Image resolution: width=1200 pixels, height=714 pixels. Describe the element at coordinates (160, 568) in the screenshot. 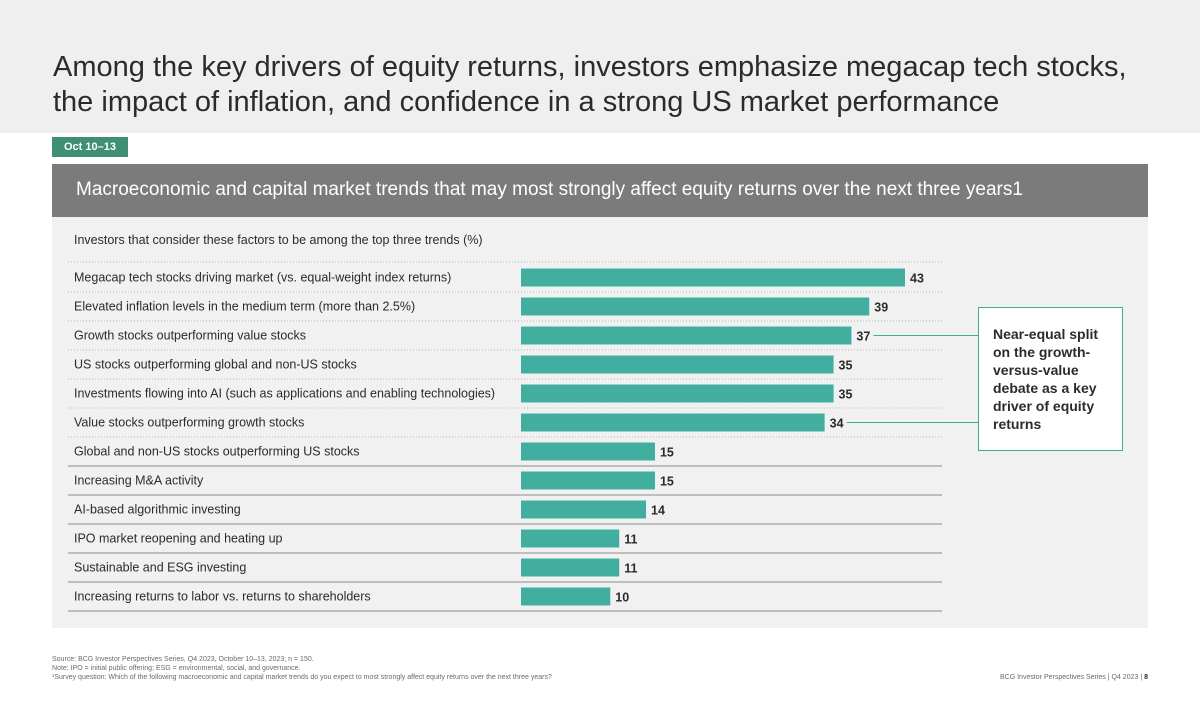

I see `category-label: Sustainable and ESG investing` at that location.